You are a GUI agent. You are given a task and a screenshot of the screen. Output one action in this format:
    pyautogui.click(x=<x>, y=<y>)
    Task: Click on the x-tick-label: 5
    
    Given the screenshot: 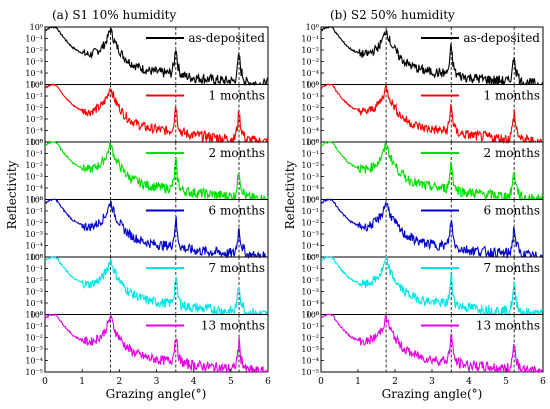 What is the action you would take?
    pyautogui.click(x=231, y=382)
    